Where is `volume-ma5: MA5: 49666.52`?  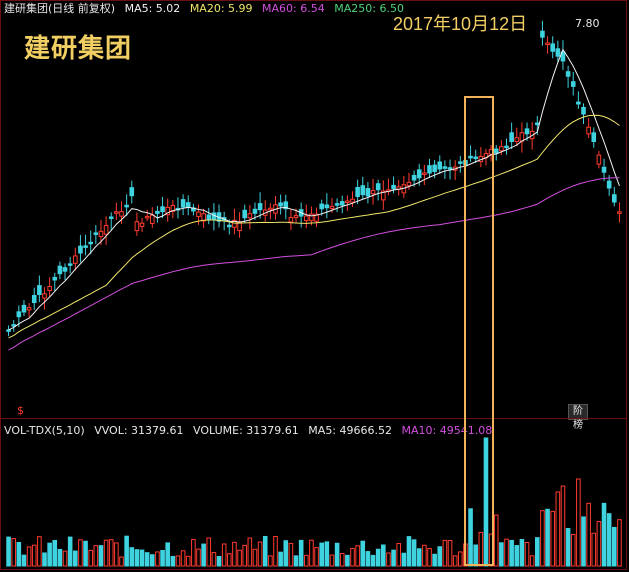
volume-ma5: MA5: 49666.52 is located at coordinates (350, 430).